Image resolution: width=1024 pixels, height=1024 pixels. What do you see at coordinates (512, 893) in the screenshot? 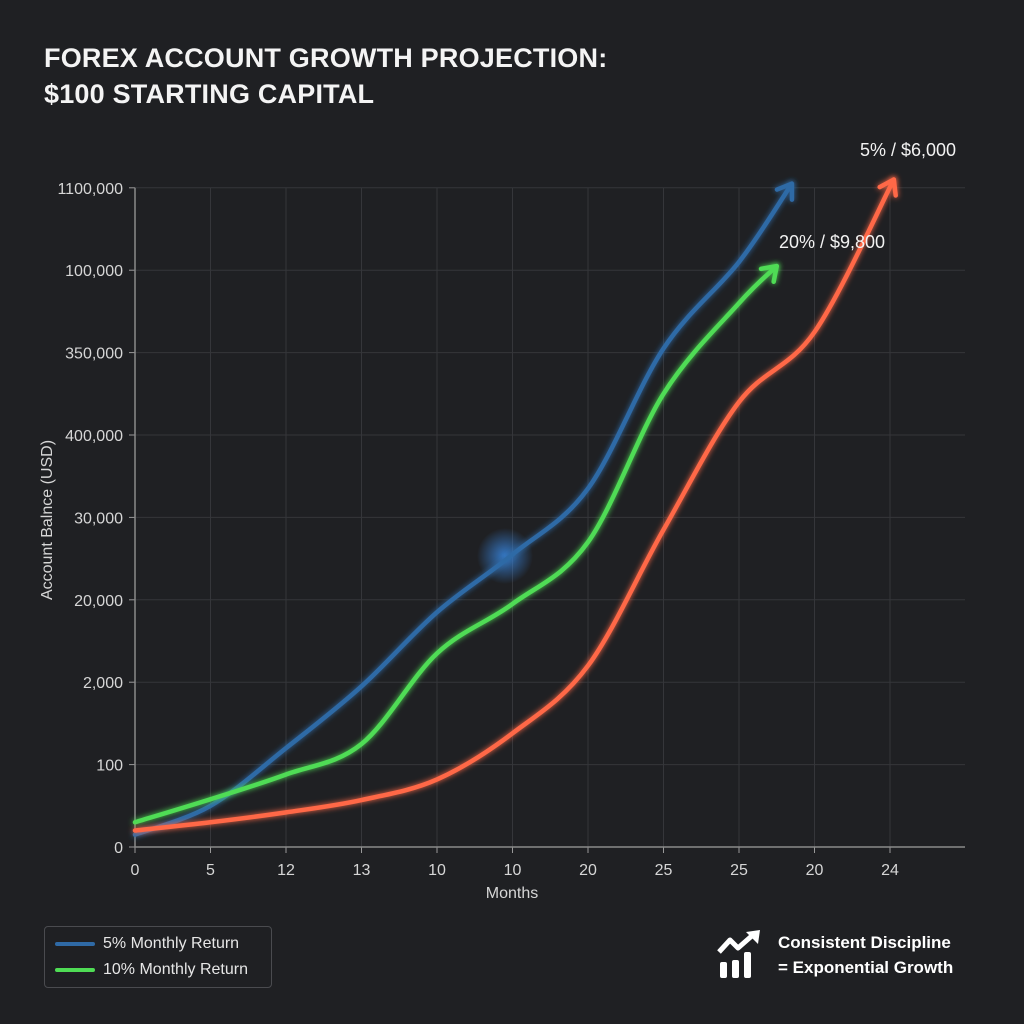
I see `x-axis-label: Months` at bounding box center [512, 893].